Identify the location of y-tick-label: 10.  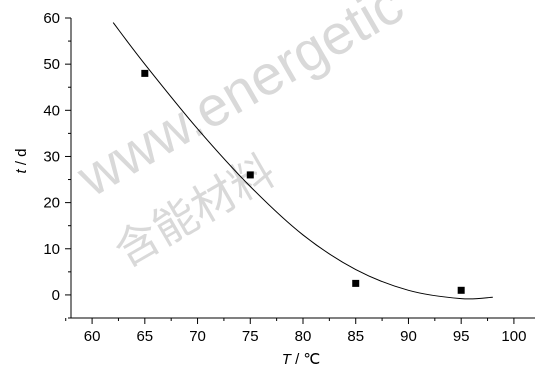
(51, 249).